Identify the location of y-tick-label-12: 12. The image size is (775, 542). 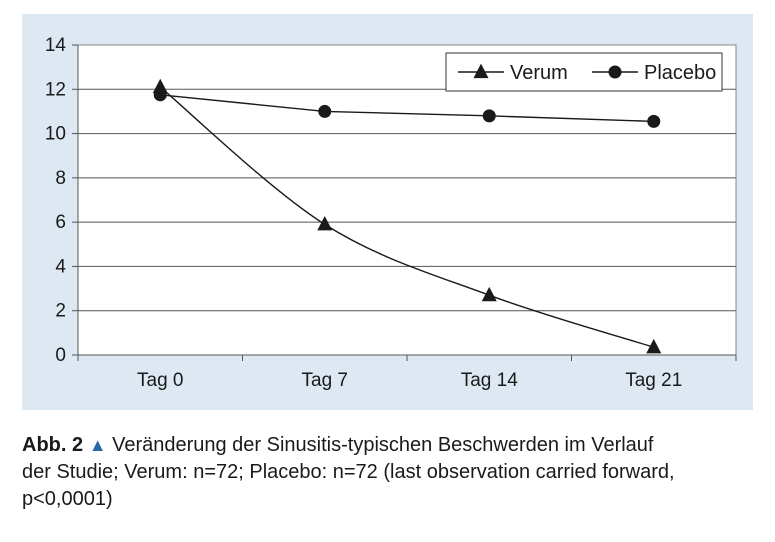
(55, 89).